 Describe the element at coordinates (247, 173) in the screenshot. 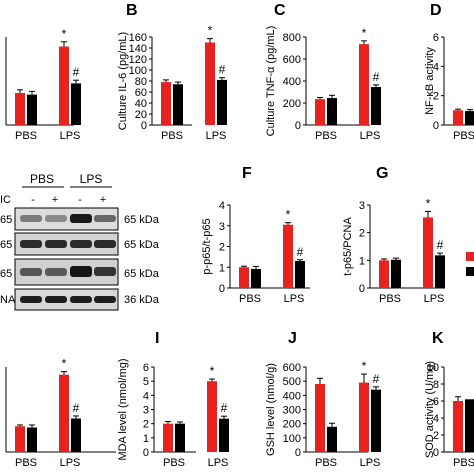

I see `panel-letter: F` at that location.